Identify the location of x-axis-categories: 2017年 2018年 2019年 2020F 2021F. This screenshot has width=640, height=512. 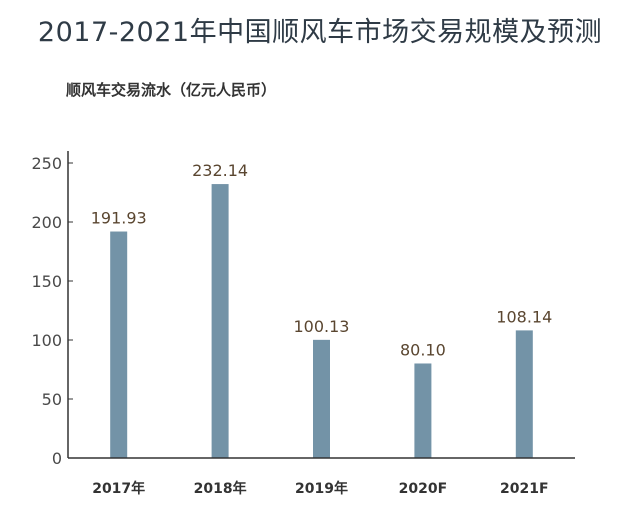
(320, 488).